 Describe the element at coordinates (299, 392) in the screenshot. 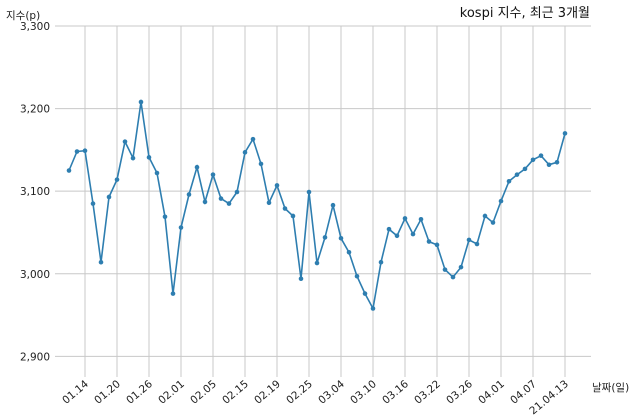

I see `x-tick-label: 02.25` at that location.